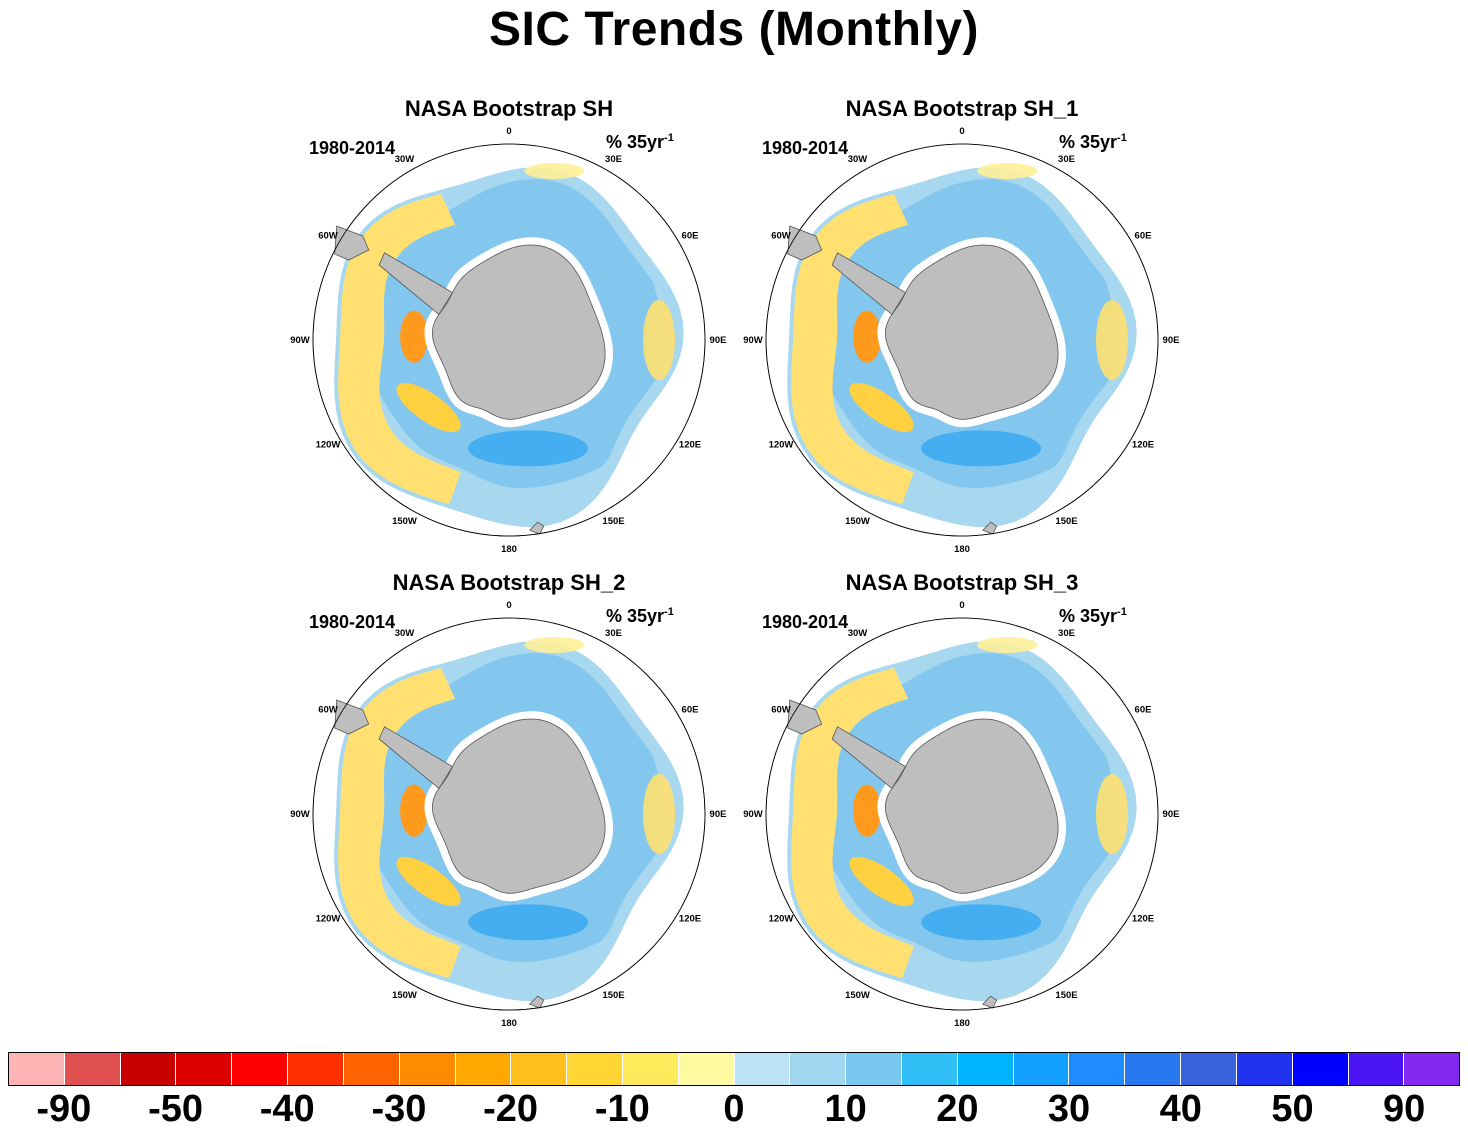  What do you see at coordinates (1180, 1109) in the screenshot?
I see `colorbar-tick-label: 40` at bounding box center [1180, 1109].